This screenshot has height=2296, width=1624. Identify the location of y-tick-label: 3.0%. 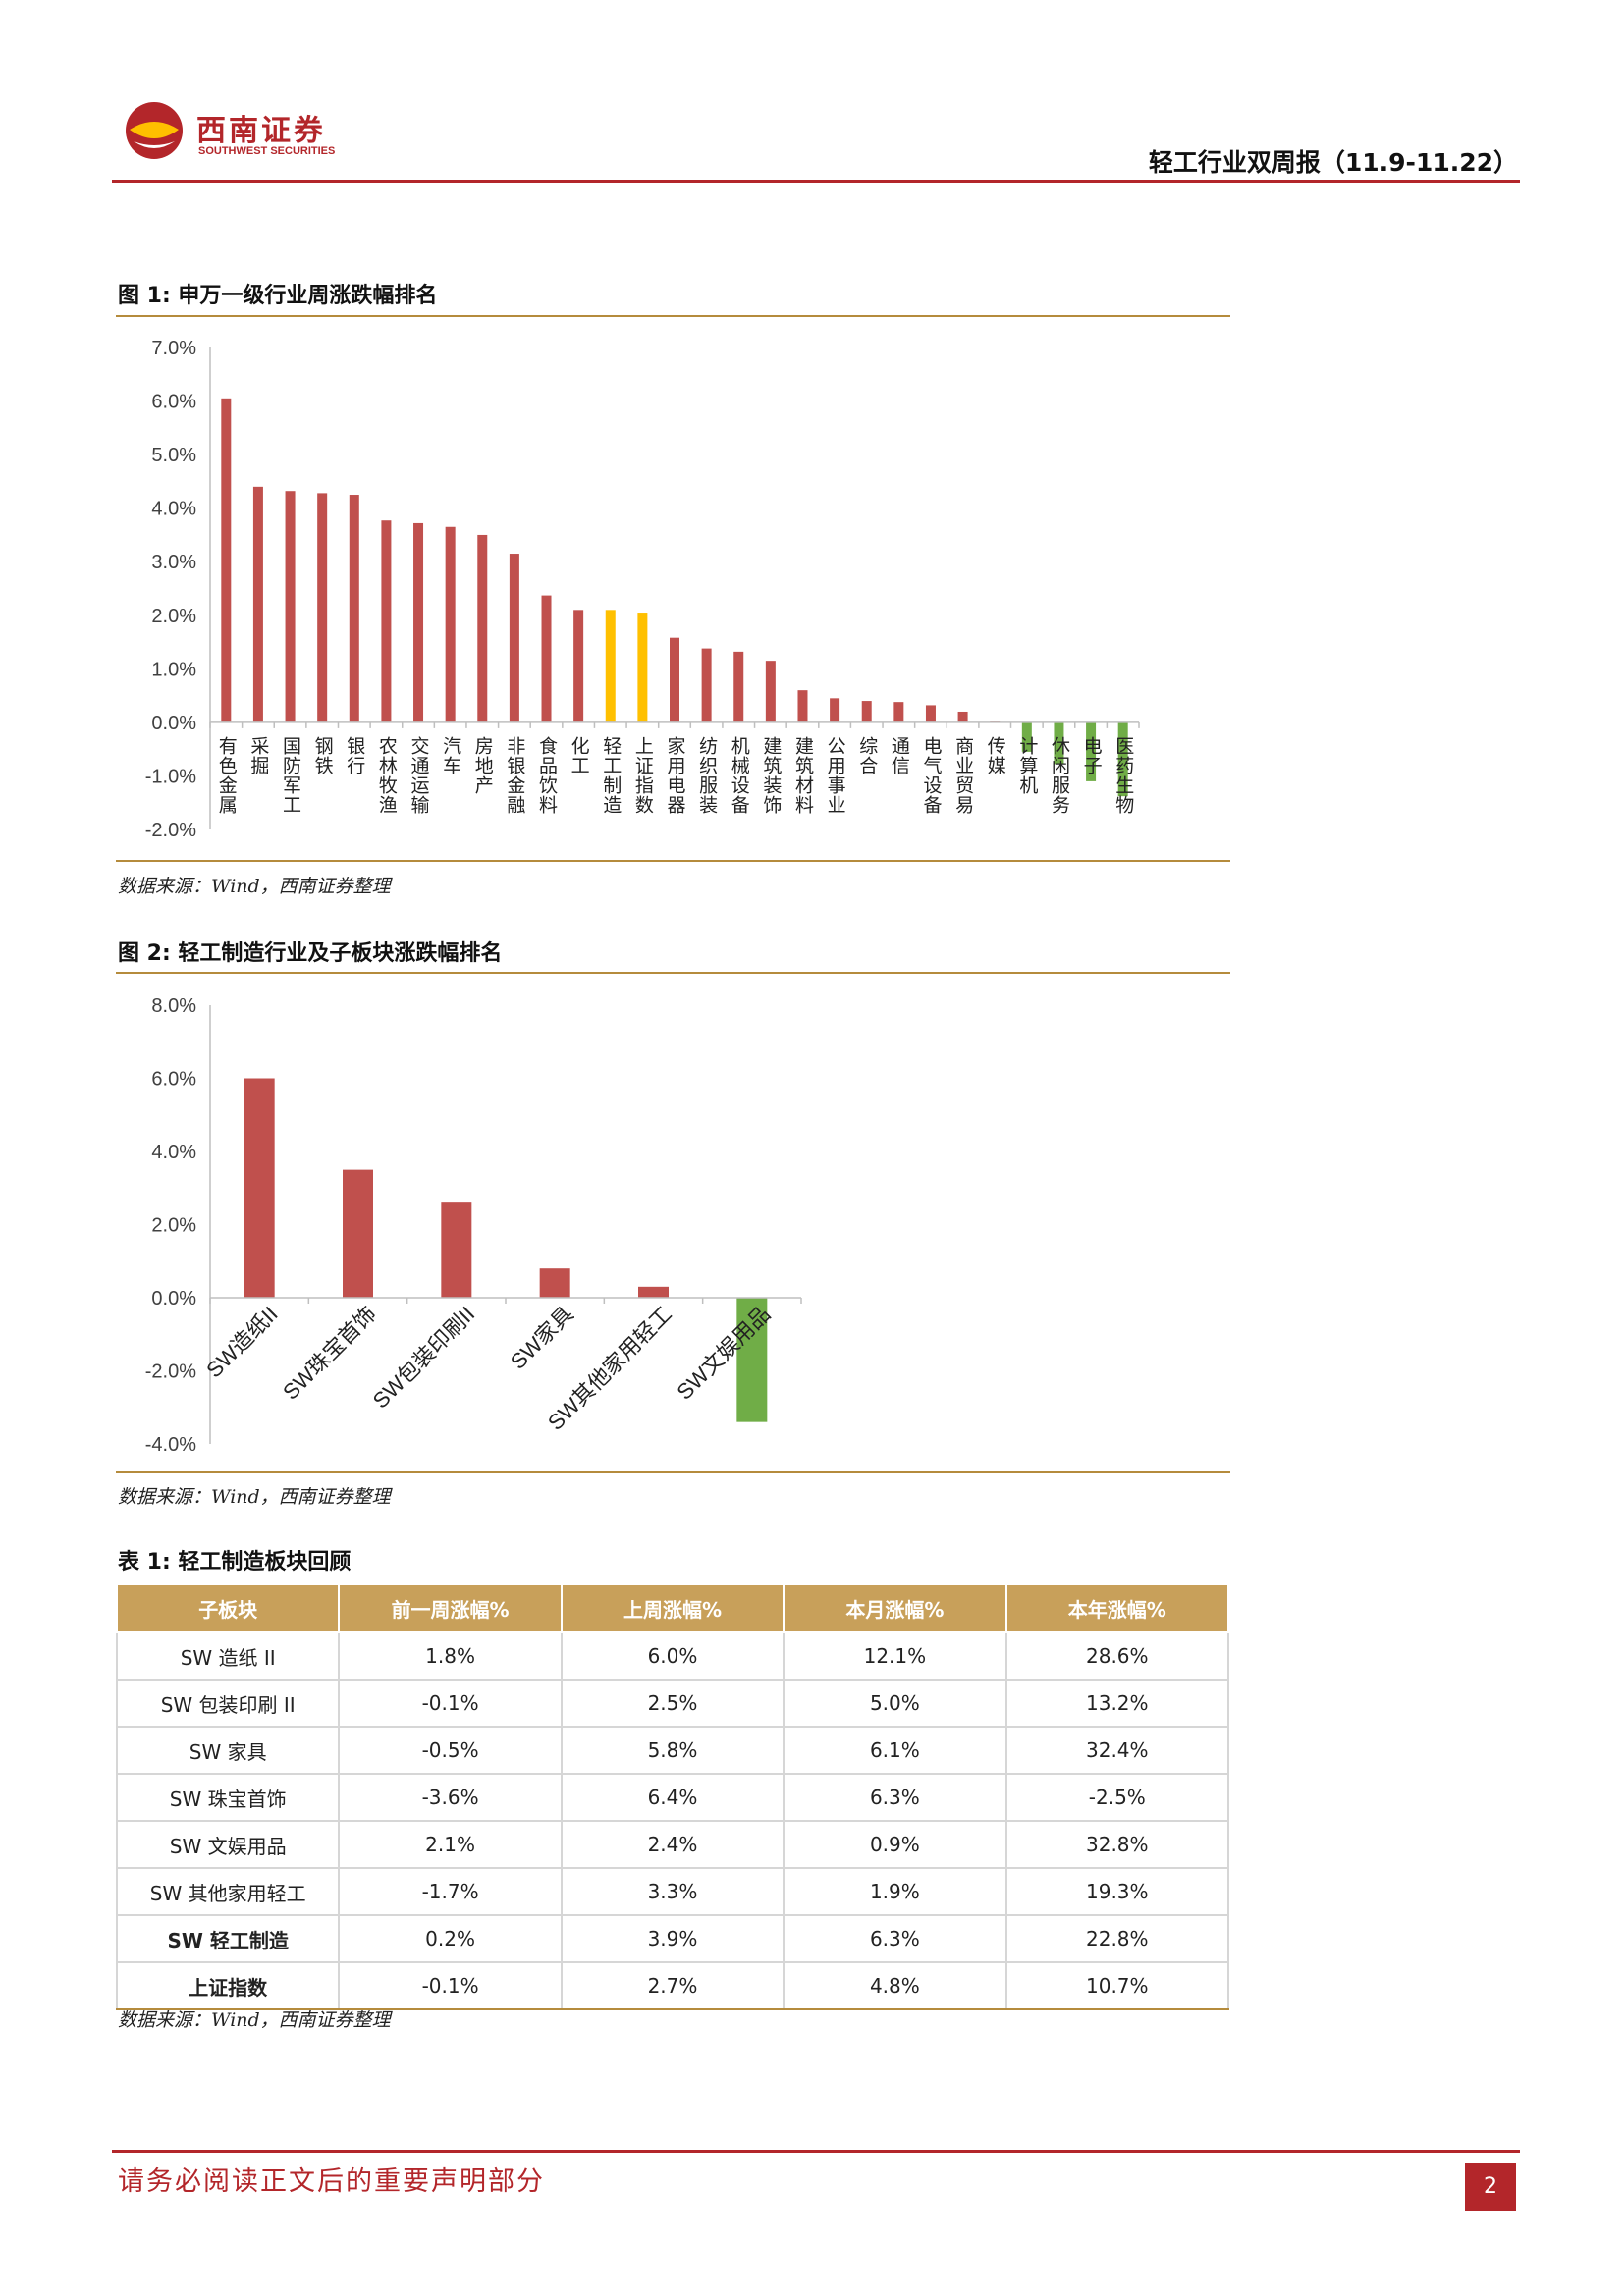
(173, 562).